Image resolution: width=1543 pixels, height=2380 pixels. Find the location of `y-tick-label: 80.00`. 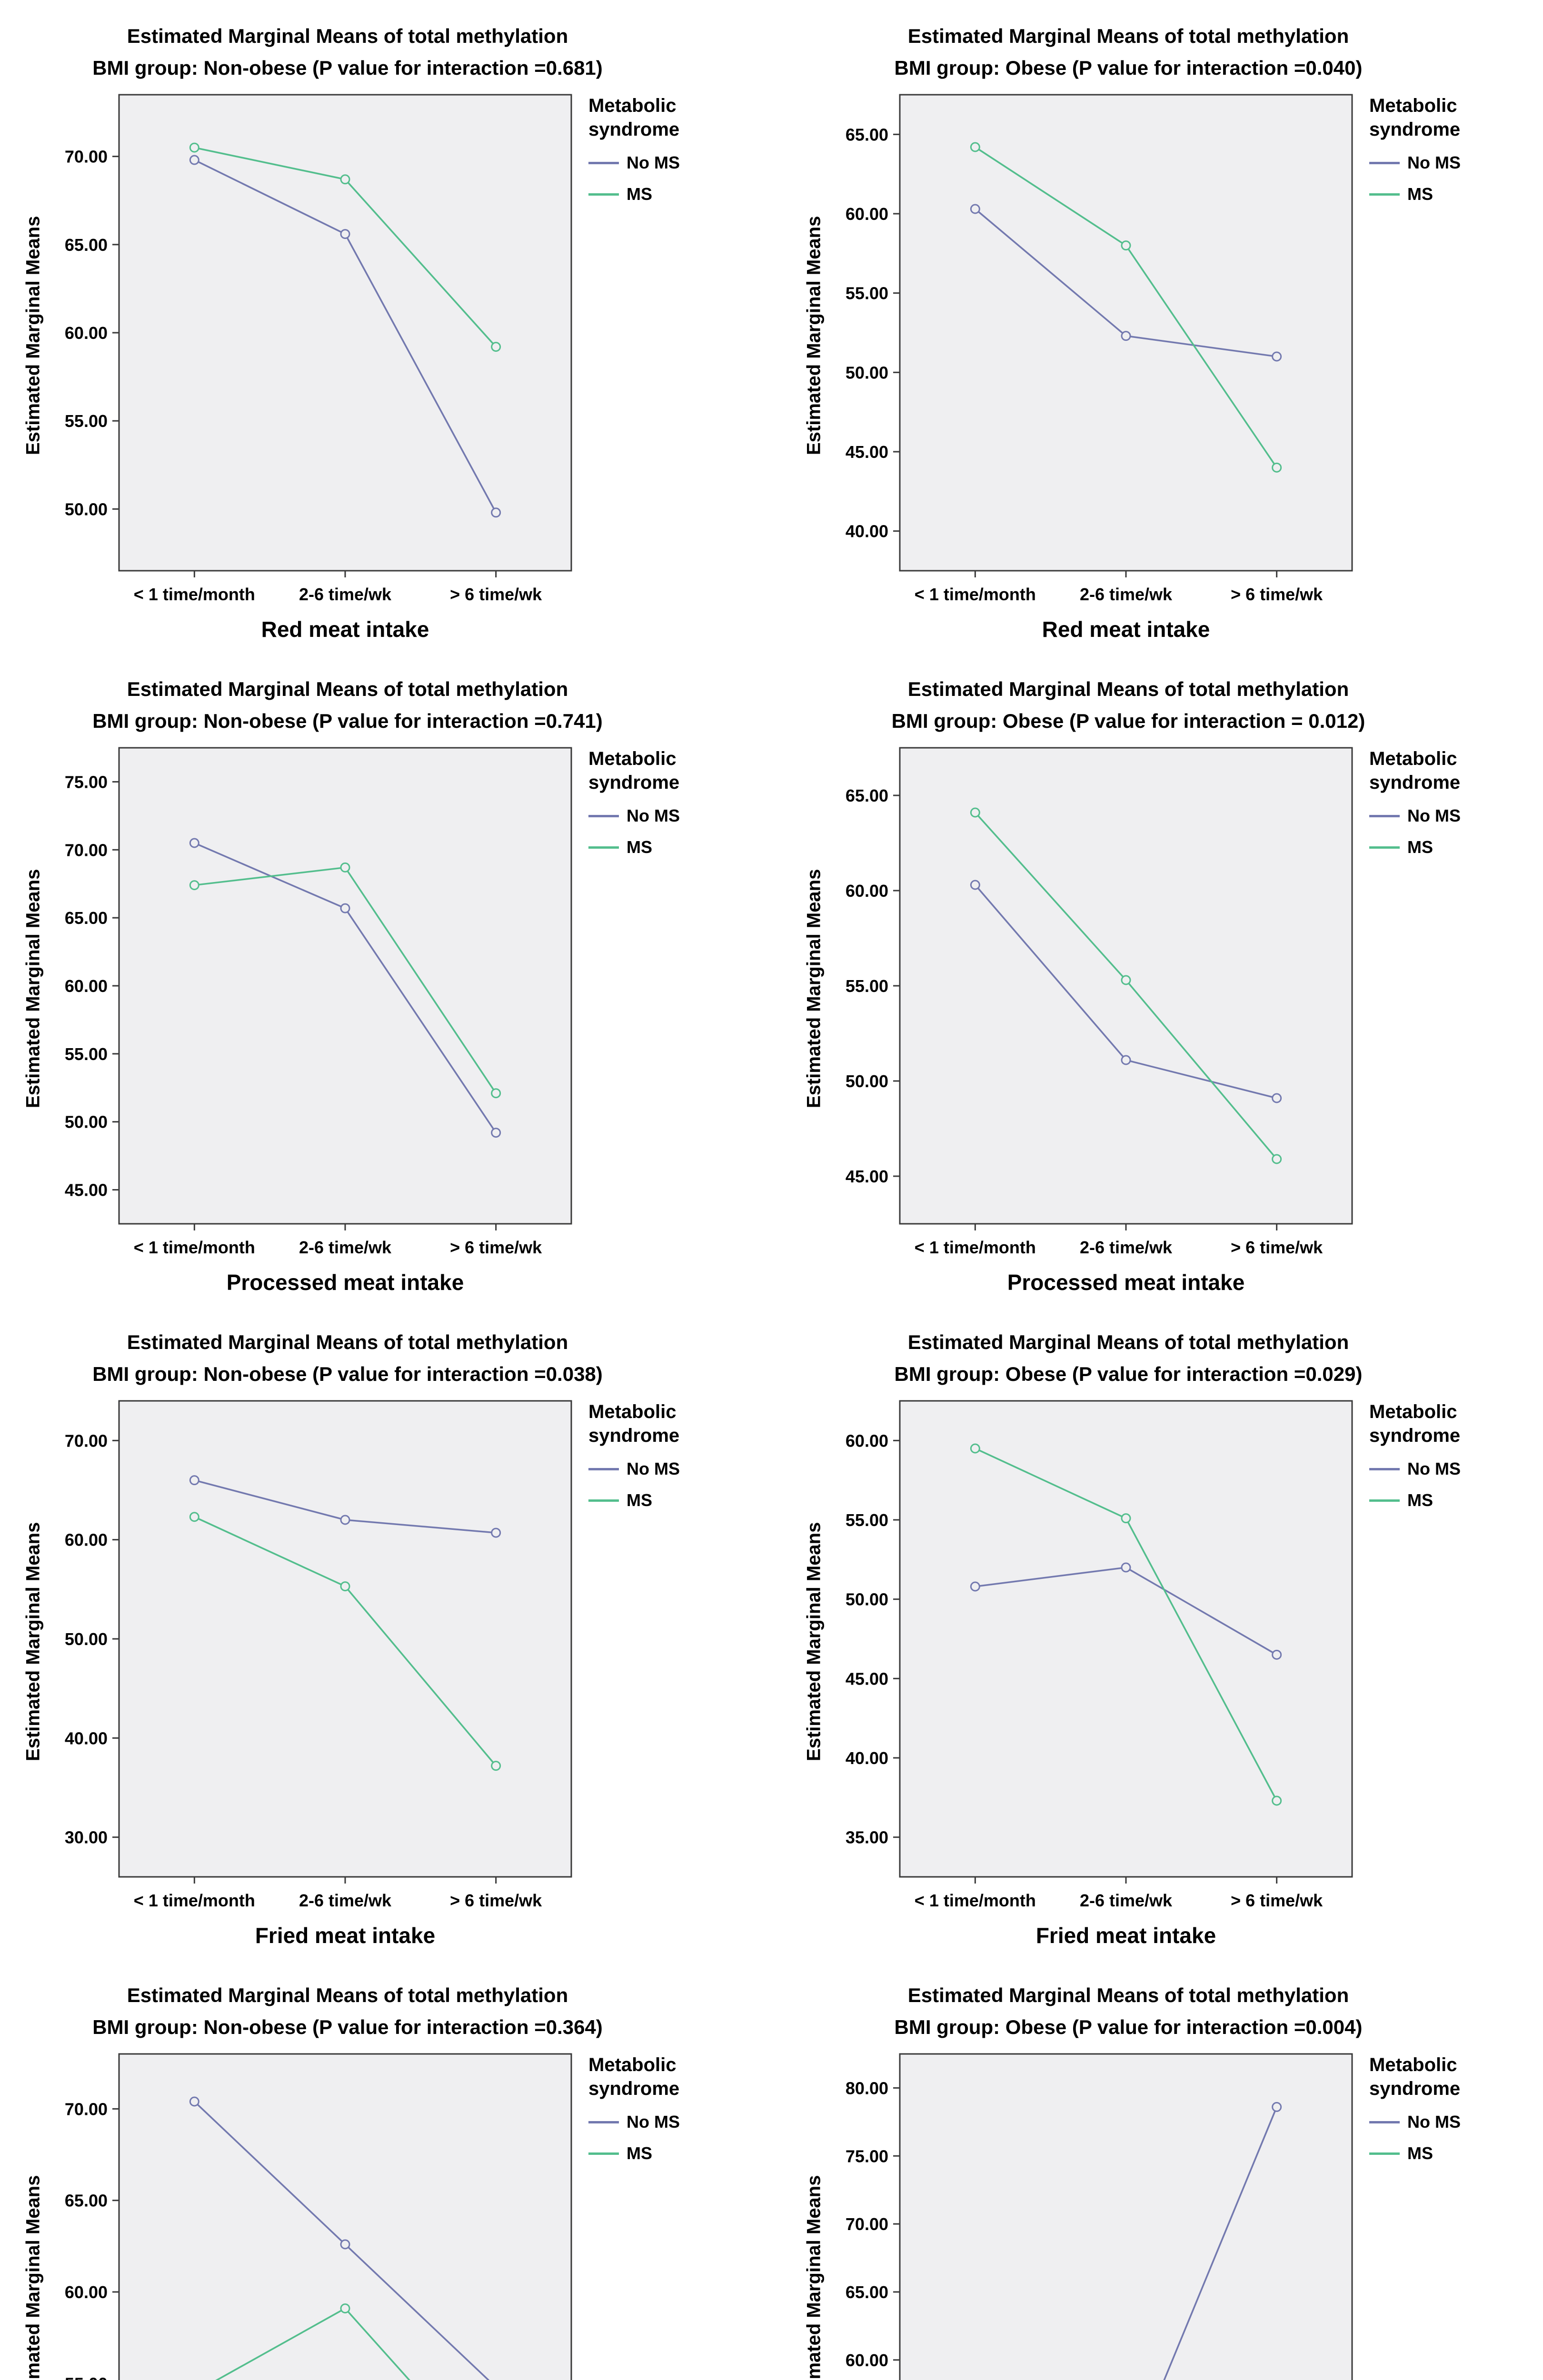

y-tick-label: 80.00 is located at coordinates (867, 2088).